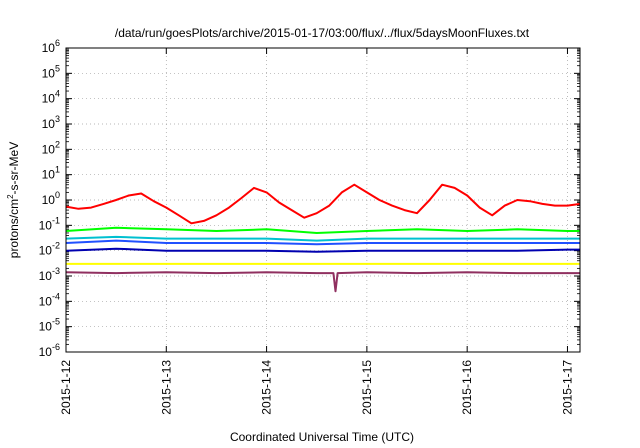 The height and width of the screenshot is (448, 640). I want to click on y-tick-label: 10⁻⁶, so click(49, 350).